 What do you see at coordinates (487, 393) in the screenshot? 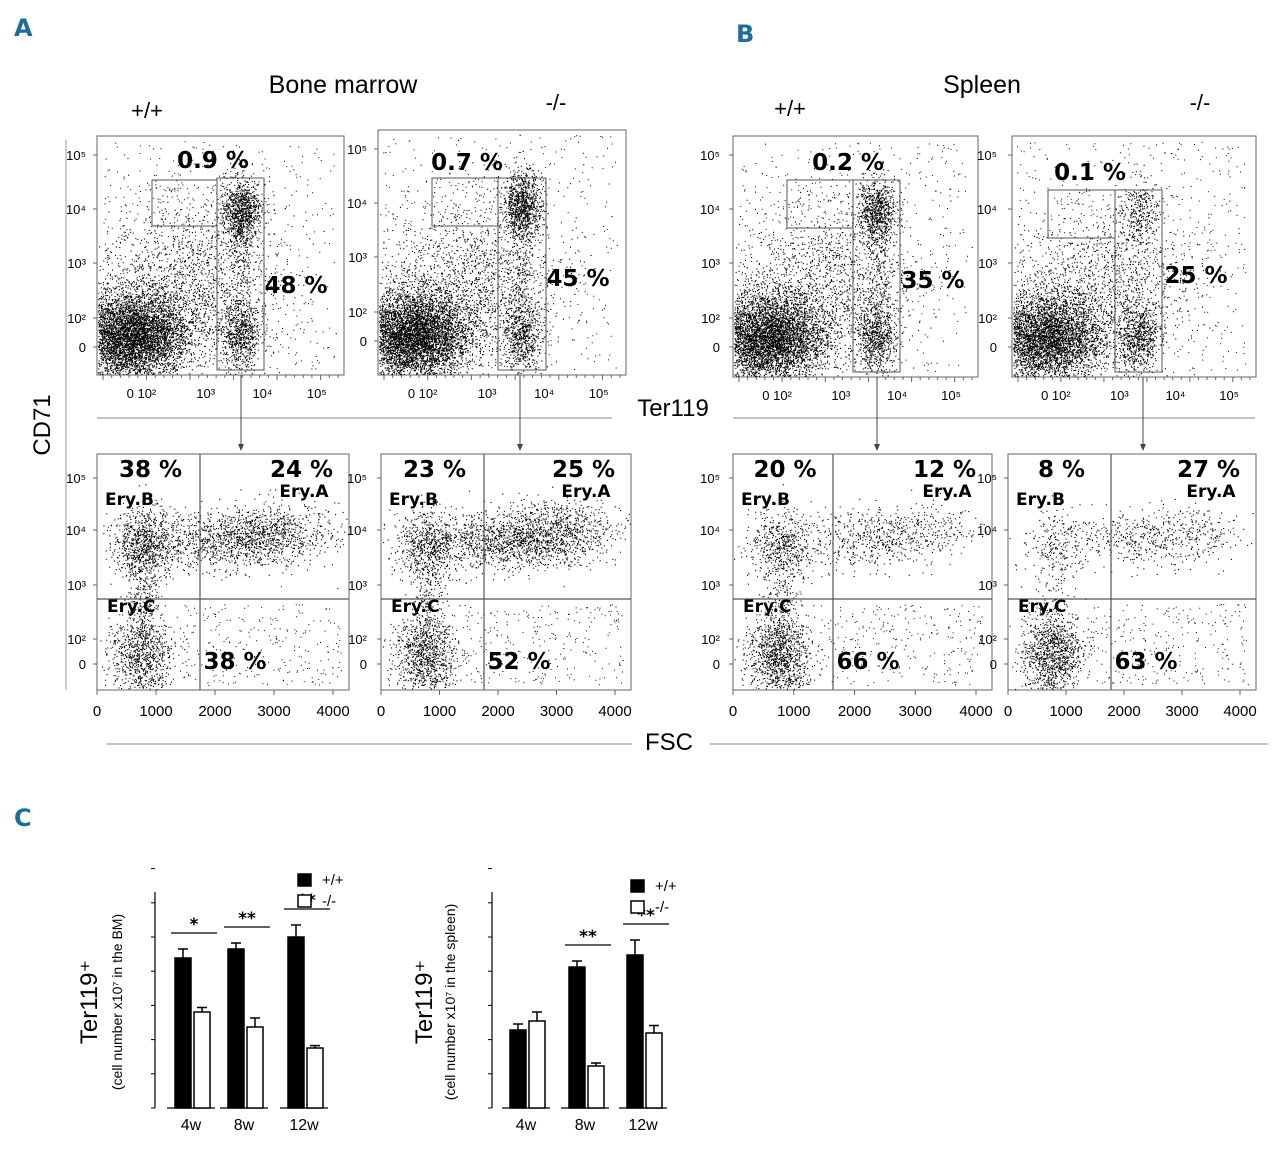
I see `x-tick-label: 10³` at bounding box center [487, 393].